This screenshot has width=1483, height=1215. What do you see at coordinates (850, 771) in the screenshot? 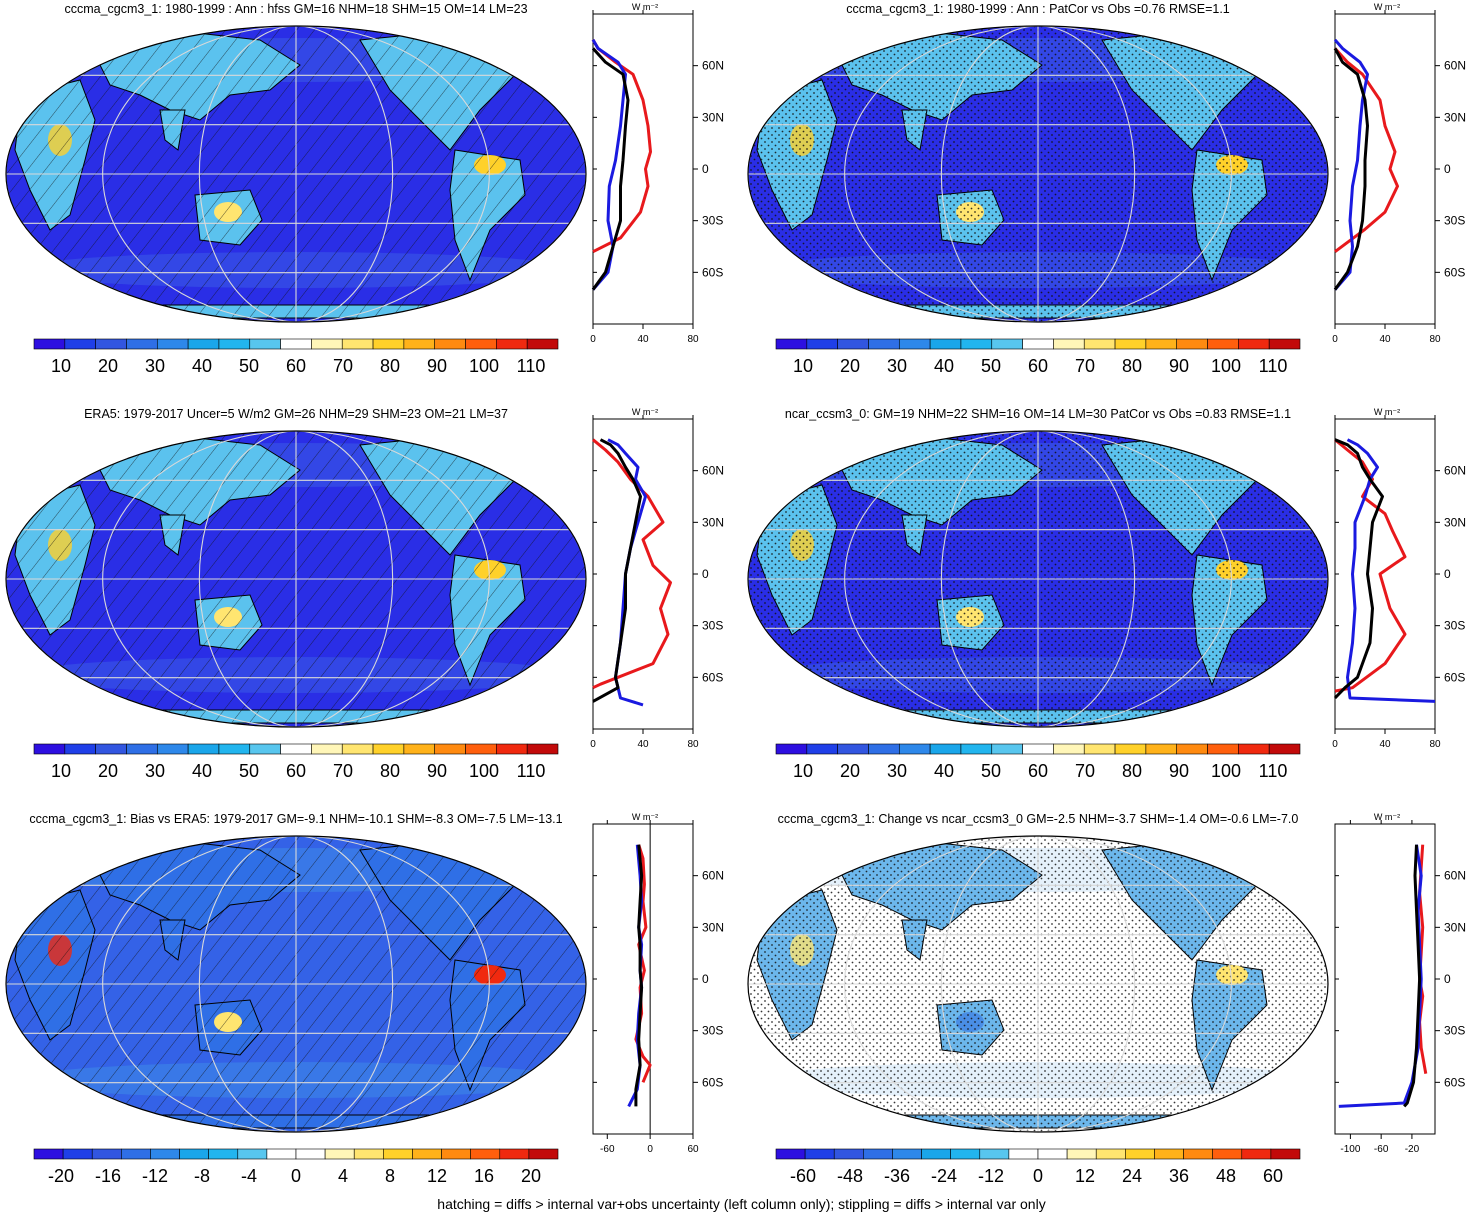
I see `colorbar-tick-label: 20` at bounding box center [850, 771].